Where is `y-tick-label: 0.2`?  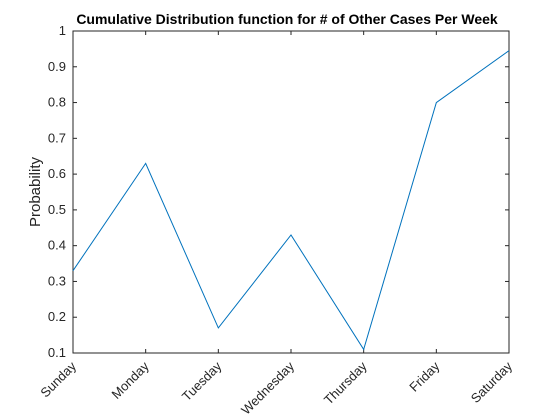 y-tick-label: 0.2 is located at coordinates (57, 316).